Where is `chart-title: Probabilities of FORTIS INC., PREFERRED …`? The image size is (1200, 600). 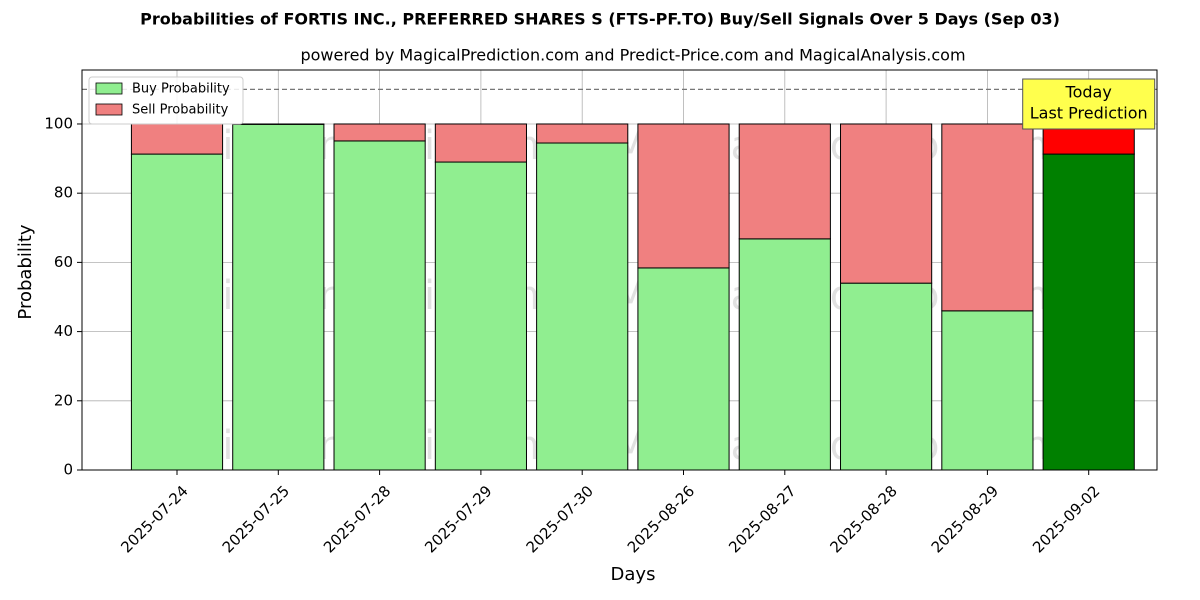
chart-title: Probabilities of FORTIS INC., PREFERRED … is located at coordinates (600, 19).